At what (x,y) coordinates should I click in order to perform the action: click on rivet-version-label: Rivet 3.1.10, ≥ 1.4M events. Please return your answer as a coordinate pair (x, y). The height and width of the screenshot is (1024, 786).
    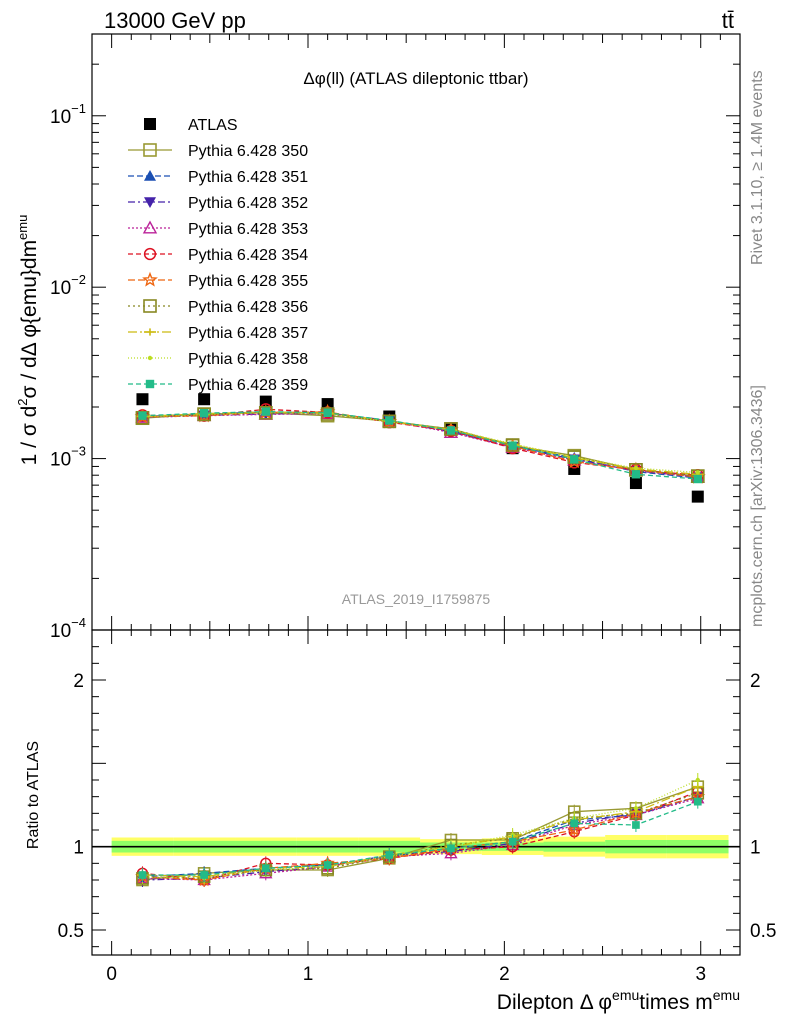
    Looking at the image, I should click on (757, 167).